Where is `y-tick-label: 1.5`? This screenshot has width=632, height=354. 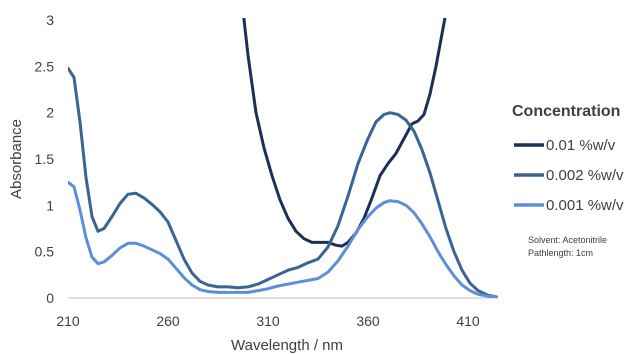
y-tick-label: 1.5 is located at coordinates (45, 159).